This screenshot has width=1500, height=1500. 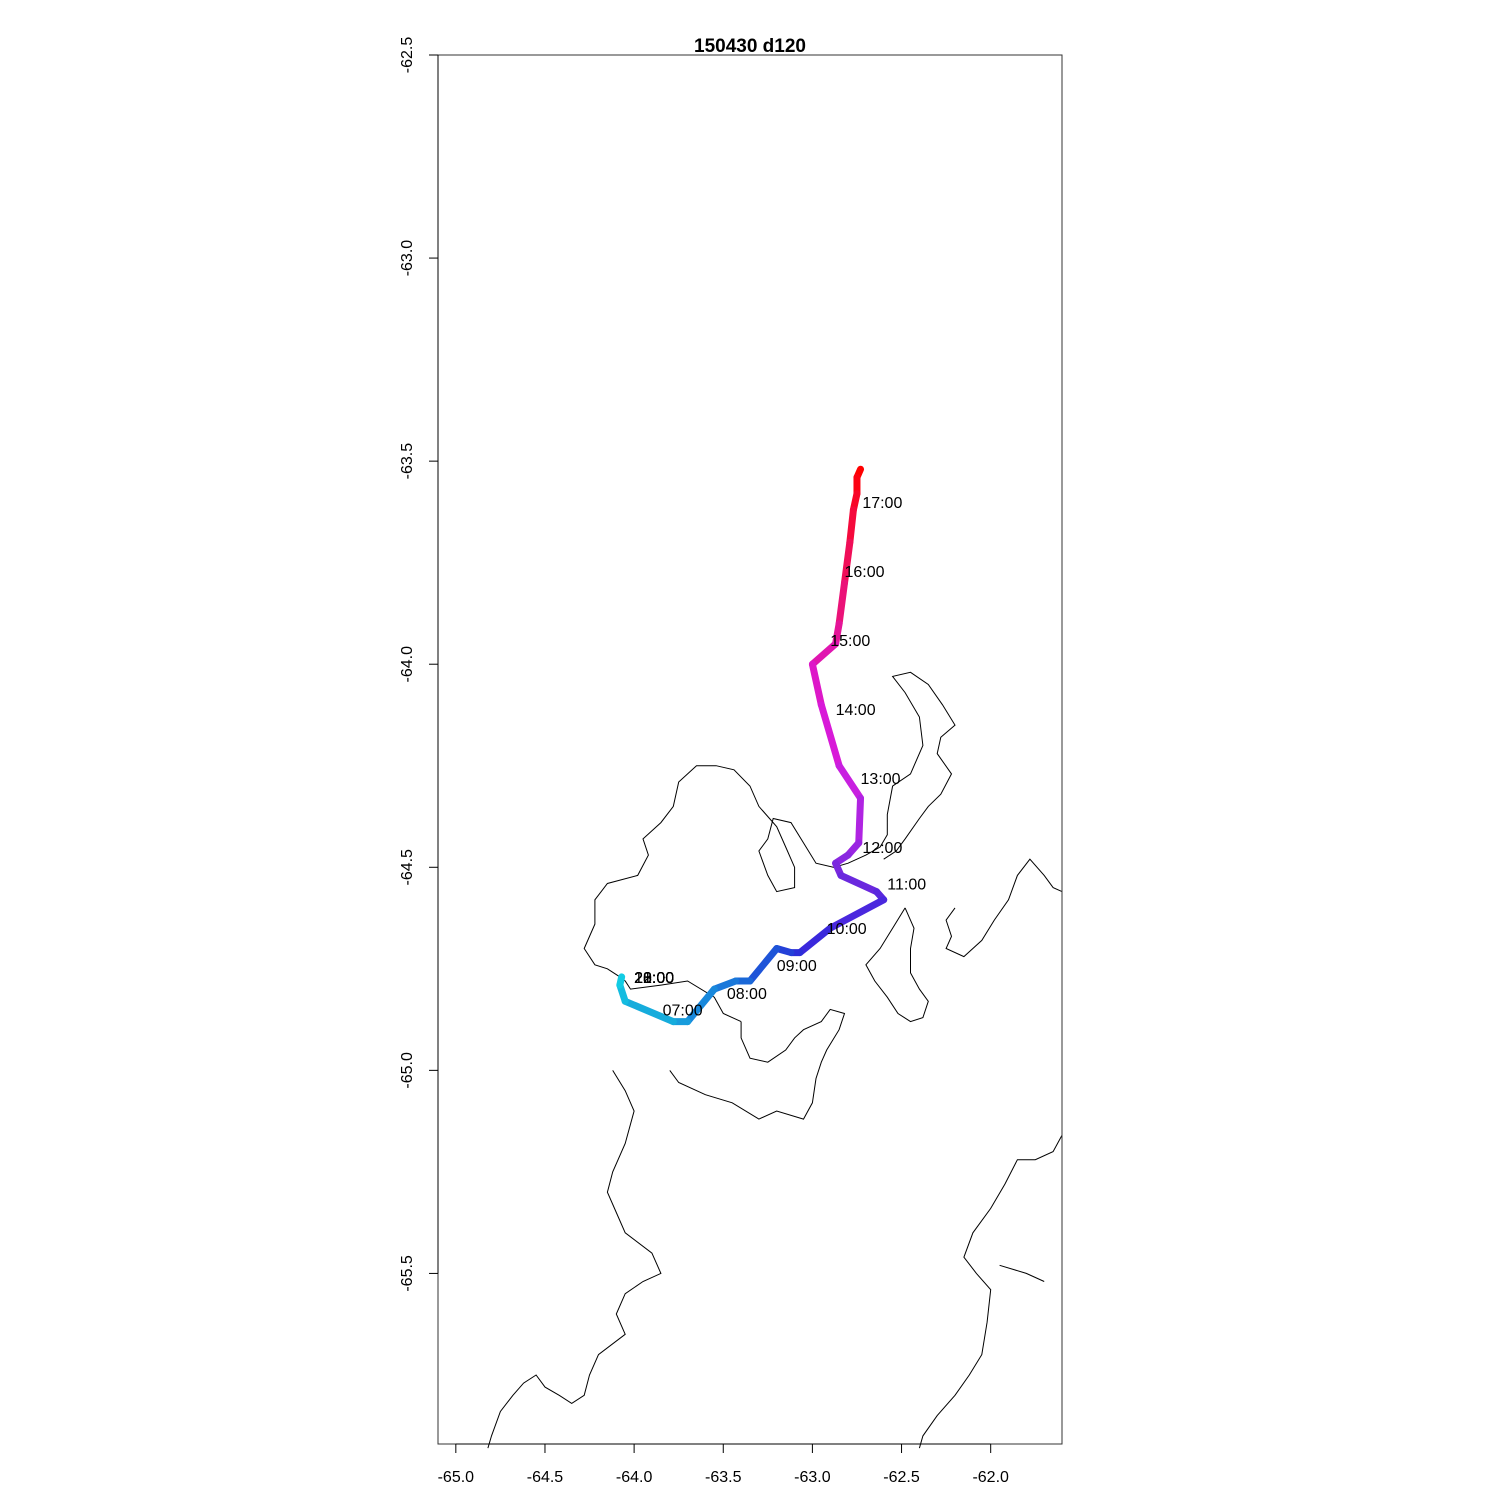 I want to click on time-label: 08:00, so click(x=747, y=994).